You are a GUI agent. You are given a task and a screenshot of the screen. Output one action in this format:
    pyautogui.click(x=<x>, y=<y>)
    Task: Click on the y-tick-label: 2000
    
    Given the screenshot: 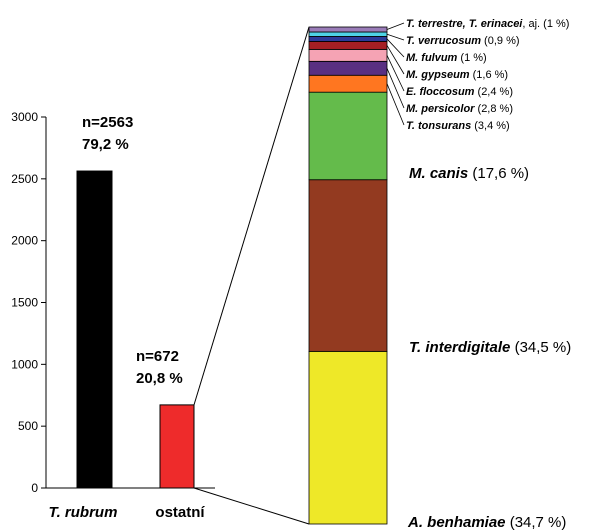 What is the action you would take?
    pyautogui.click(x=24, y=241)
    